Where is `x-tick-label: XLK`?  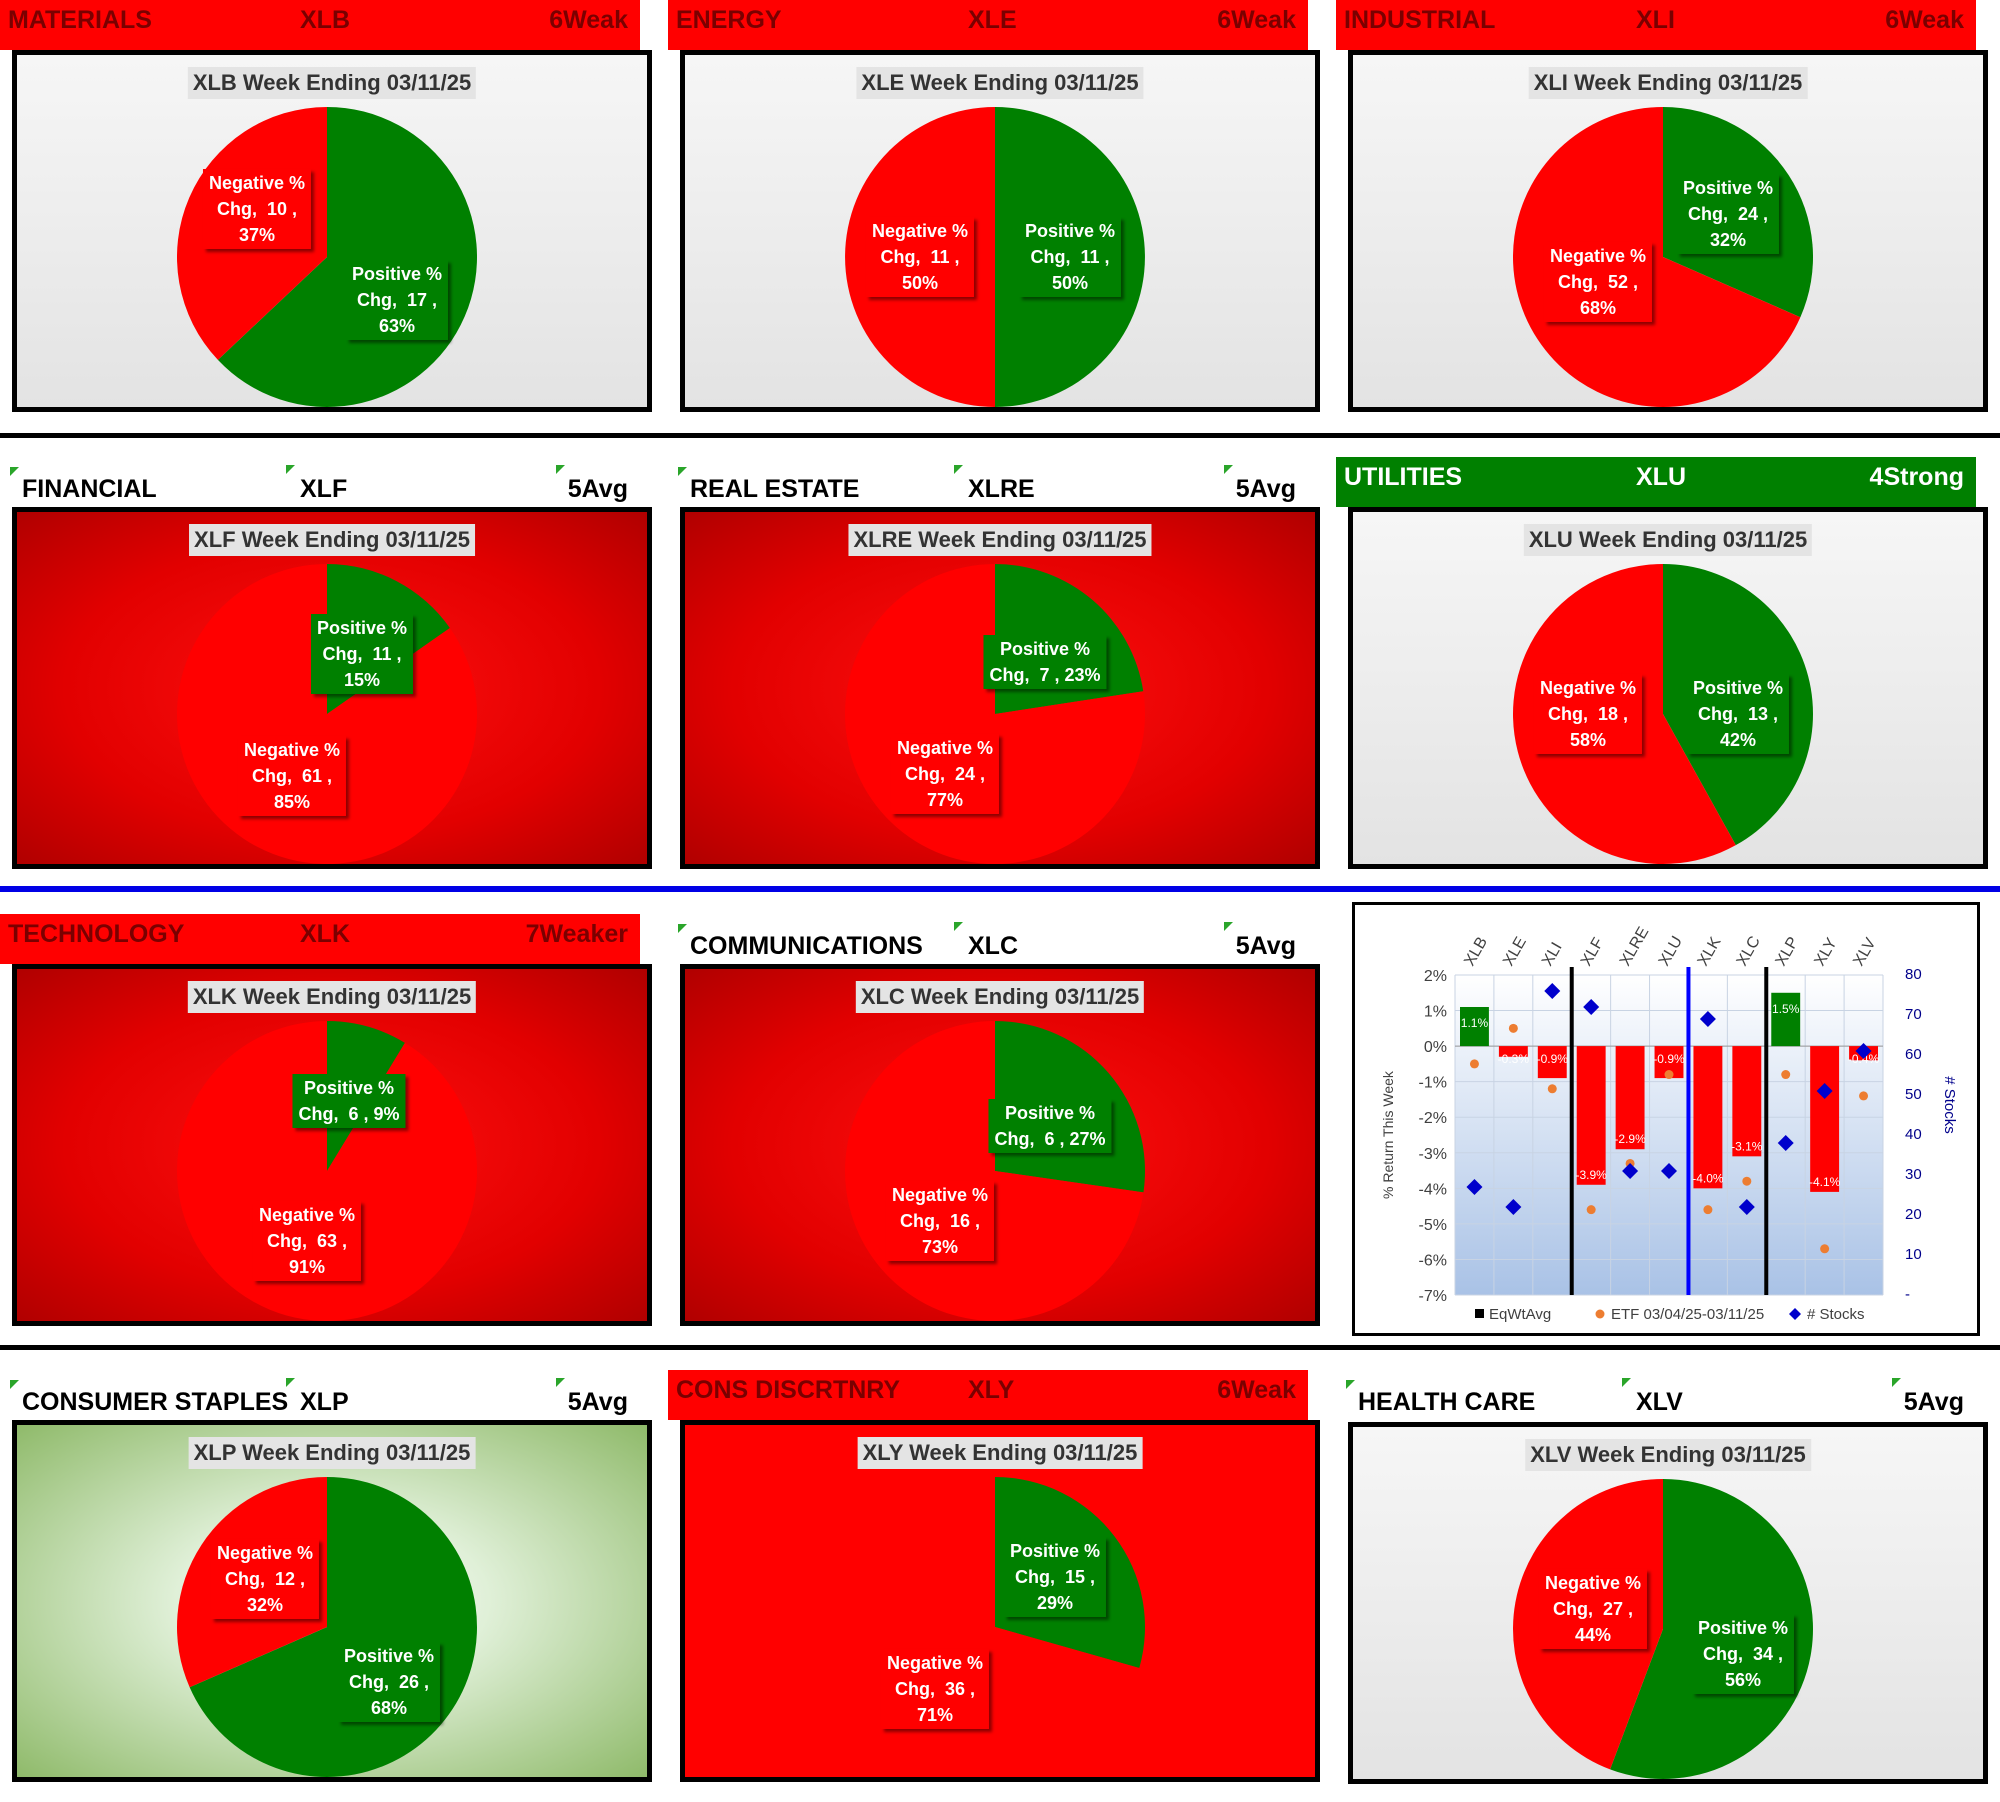
x-tick-label: XLK is located at coordinates (1710, 951).